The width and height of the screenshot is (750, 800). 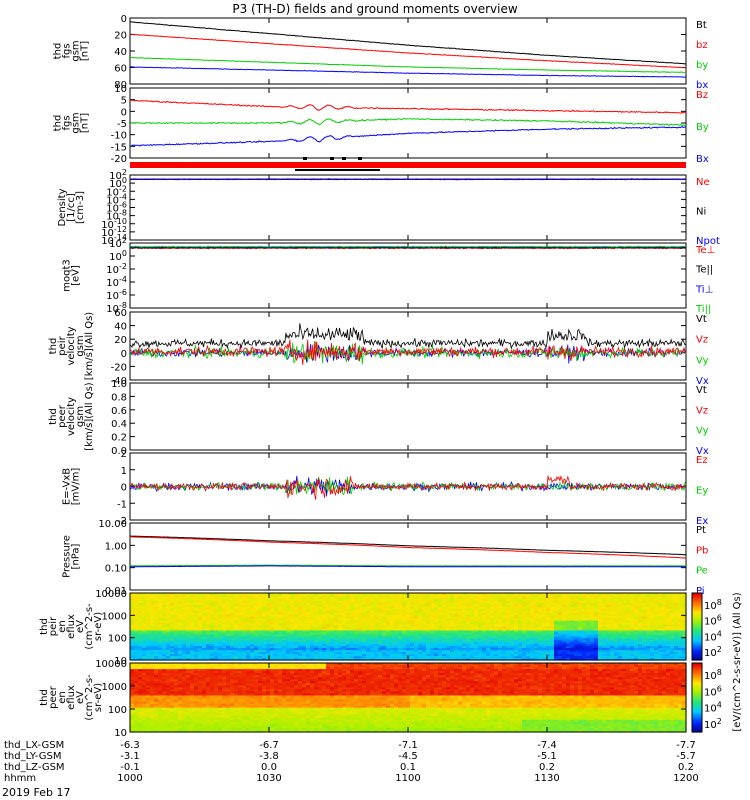 What do you see at coordinates (408, 745) in the screenshot?
I see `x-axis-value: -7.1` at bounding box center [408, 745].